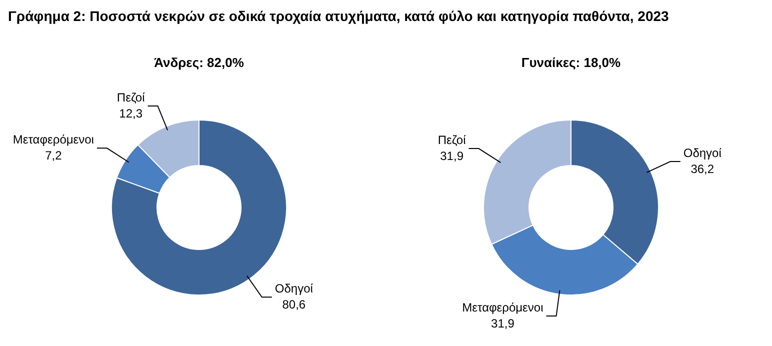 The image size is (772, 346). I want to click on chart-subtitle: Γυναίκες: 18,0%, so click(571, 63).